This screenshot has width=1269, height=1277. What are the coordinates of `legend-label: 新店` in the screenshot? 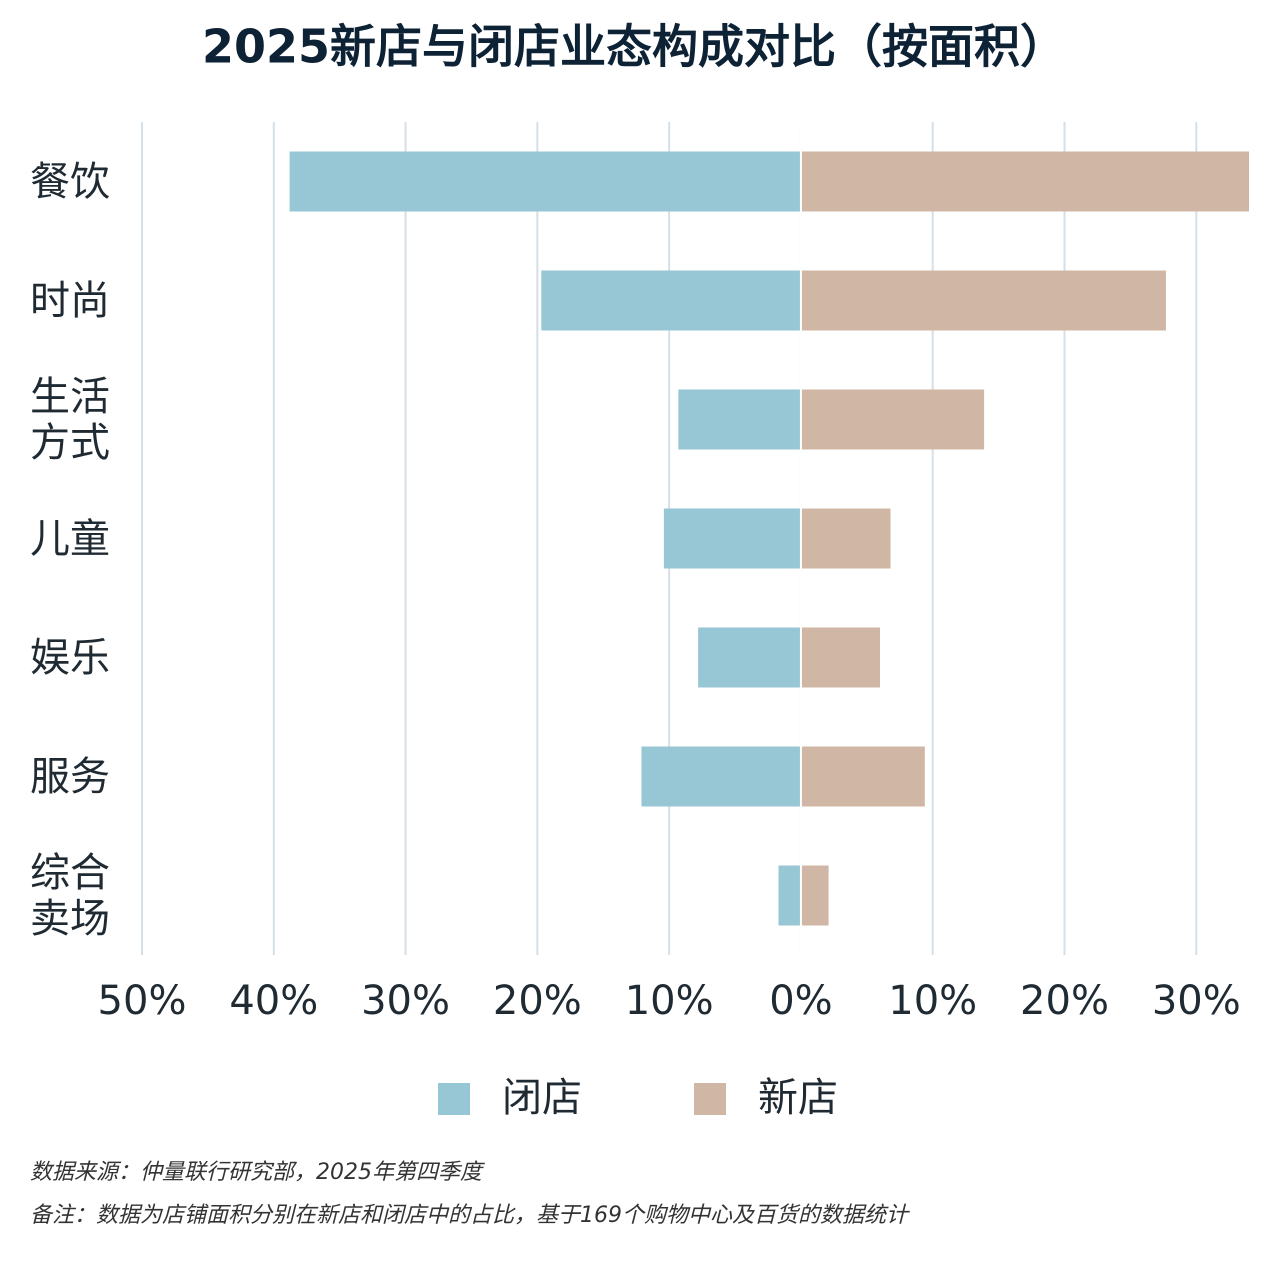 It's located at (798, 1098).